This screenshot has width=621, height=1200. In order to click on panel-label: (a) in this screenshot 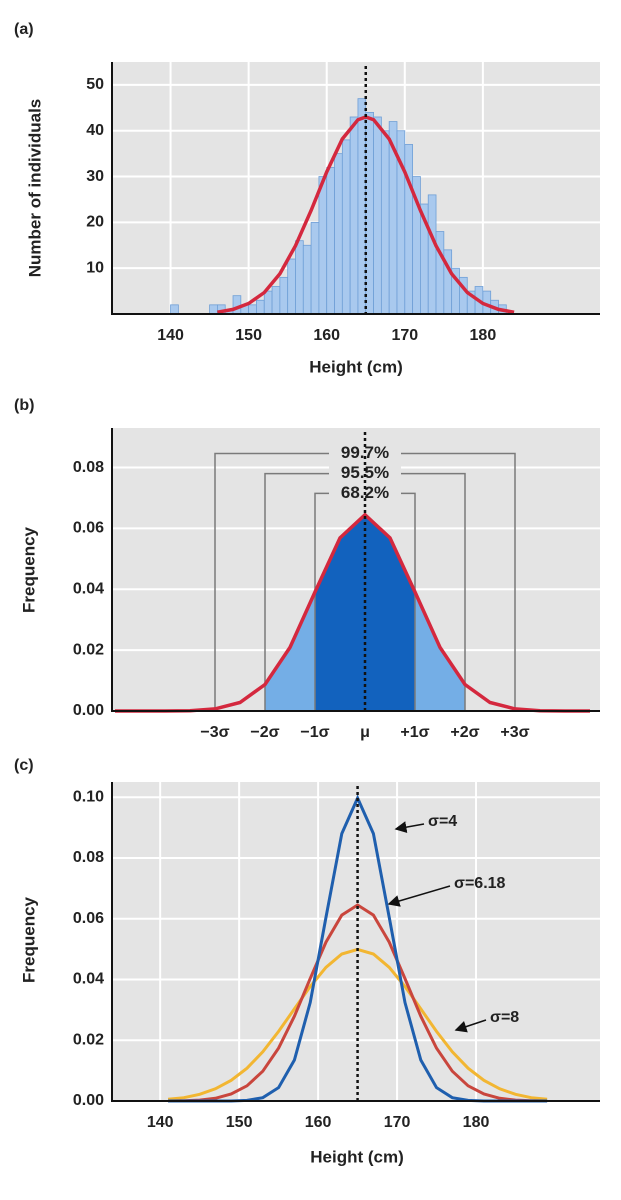, I will do `click(24, 29)`.